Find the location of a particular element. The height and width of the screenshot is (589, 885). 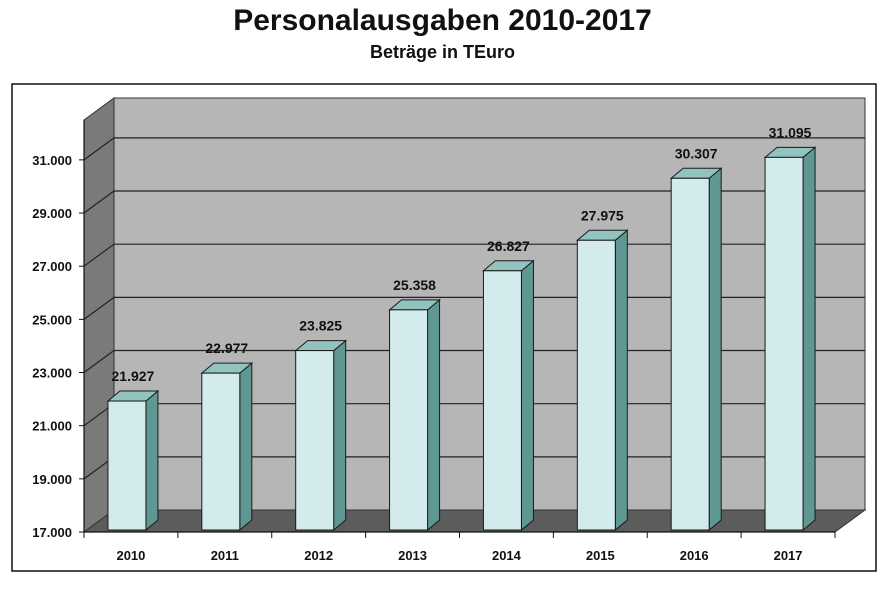

x-tick-label: 2017 is located at coordinates (788, 555).